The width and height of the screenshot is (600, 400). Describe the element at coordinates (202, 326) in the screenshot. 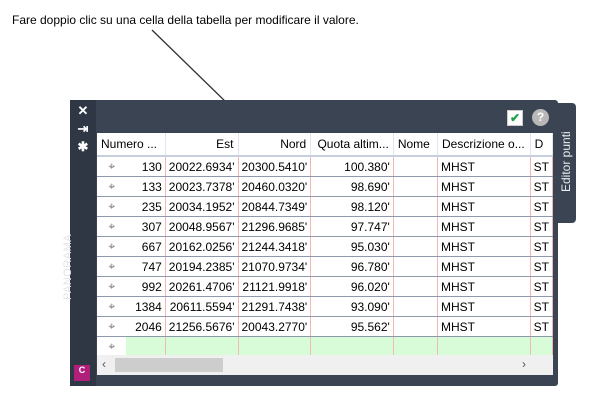

I see `table-cell: 21256.5676'` at that location.